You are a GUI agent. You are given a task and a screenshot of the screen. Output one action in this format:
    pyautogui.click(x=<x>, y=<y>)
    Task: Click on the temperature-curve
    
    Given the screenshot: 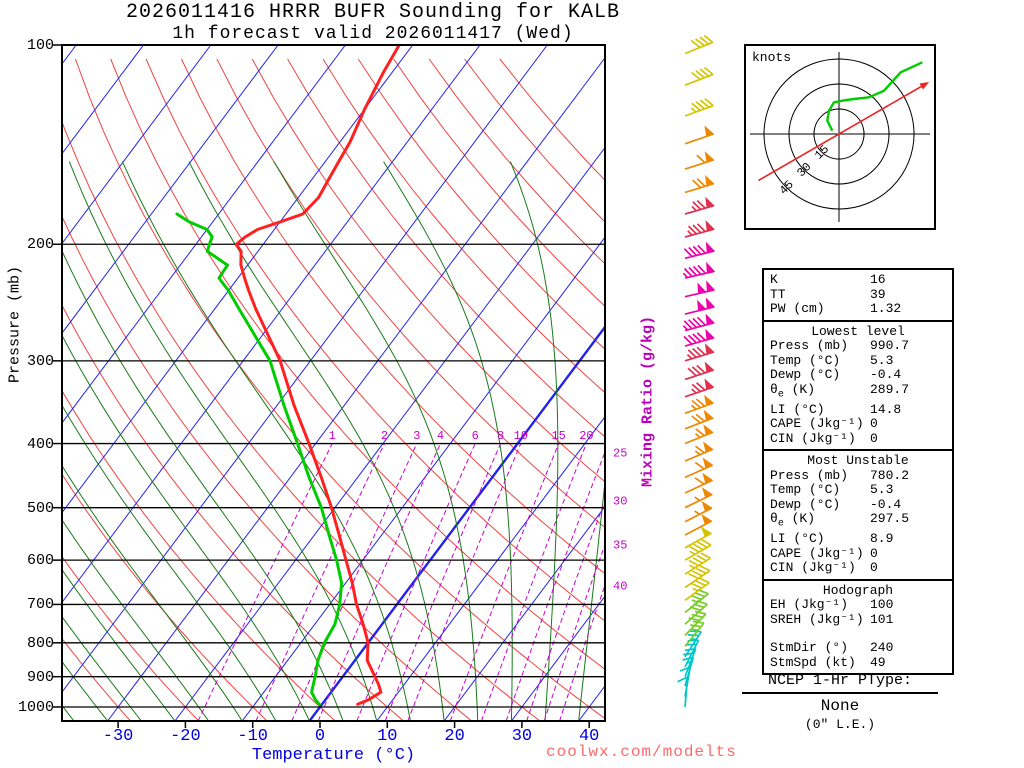 What is the action you would take?
    pyautogui.click(x=317, y=375)
    